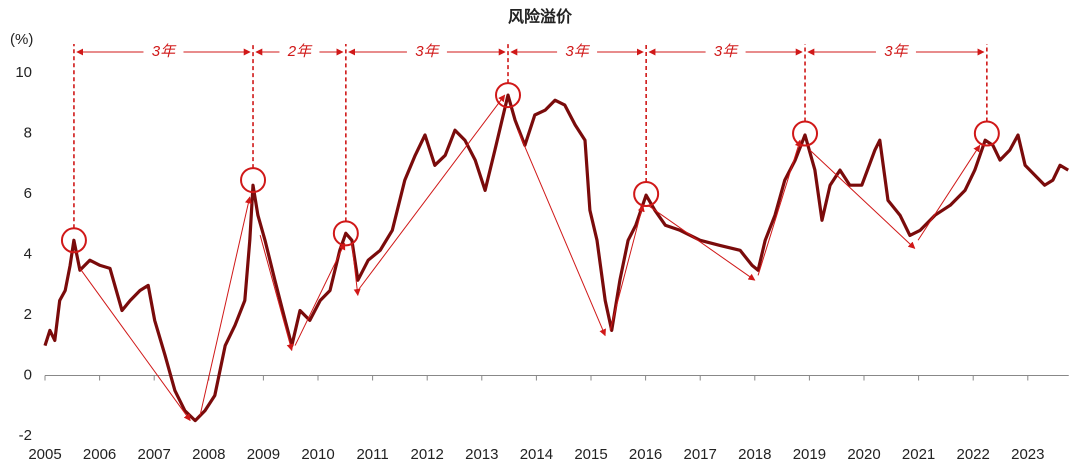 This screenshot has height=465, width=1080. Describe the element at coordinates (154, 454) in the screenshot. I see `x-tick-label: 2007` at that location.